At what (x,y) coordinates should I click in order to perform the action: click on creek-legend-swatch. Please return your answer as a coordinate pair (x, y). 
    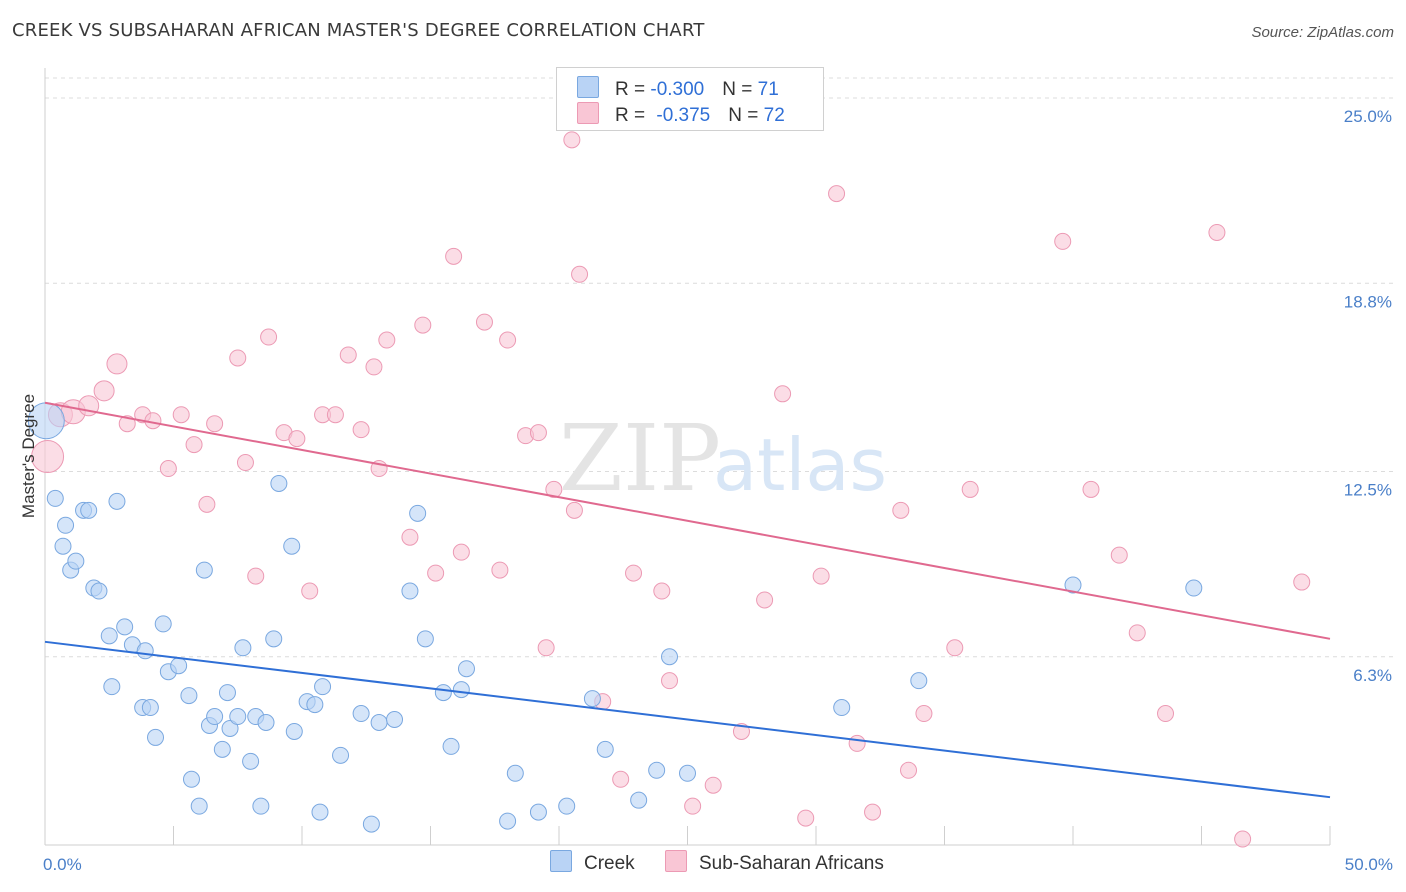
    Looking at the image, I should click on (561, 861).